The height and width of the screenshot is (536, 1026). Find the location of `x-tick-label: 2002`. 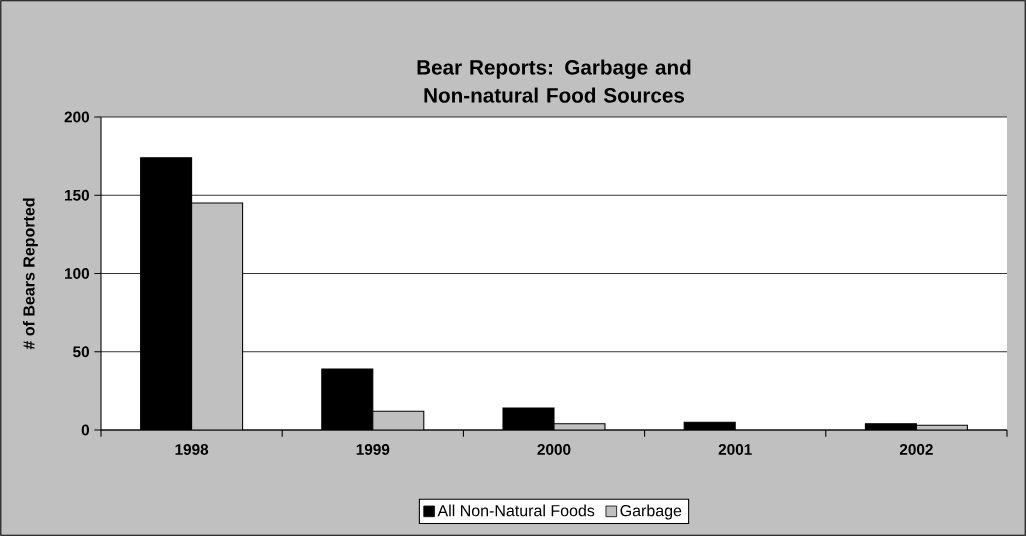

x-tick-label: 2002 is located at coordinates (916, 449).